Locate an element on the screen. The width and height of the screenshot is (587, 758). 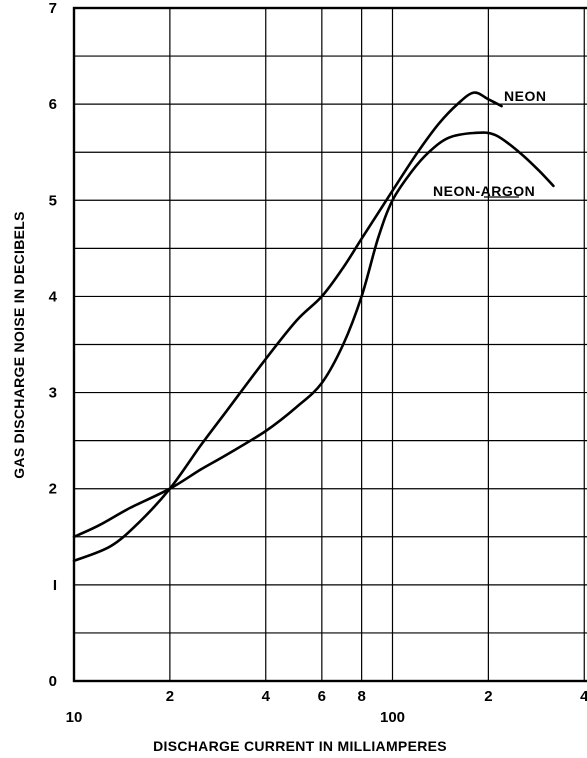
x-tick-label: 10 is located at coordinates (74, 717).